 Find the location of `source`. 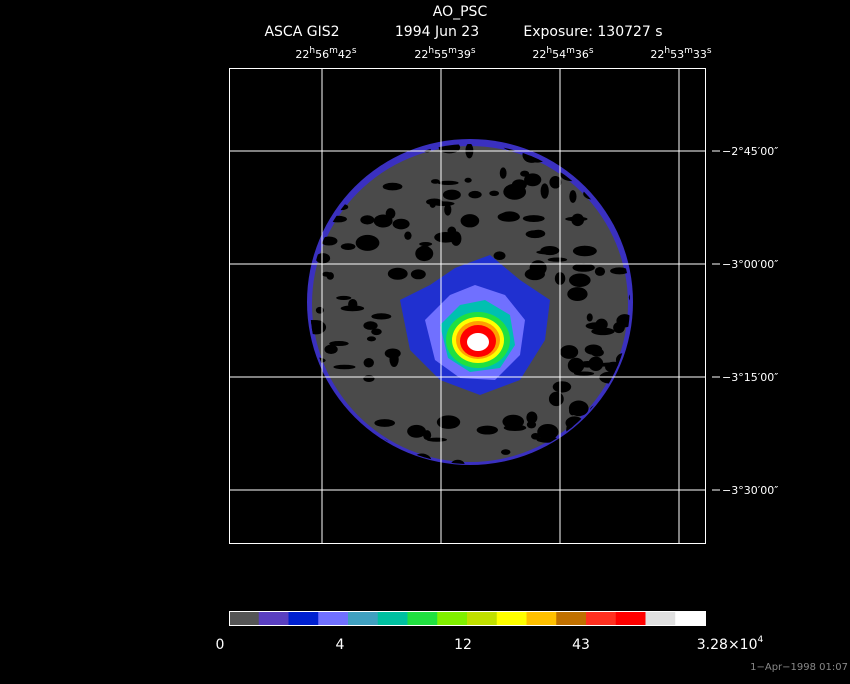

source is located at coordinates (475, 325).